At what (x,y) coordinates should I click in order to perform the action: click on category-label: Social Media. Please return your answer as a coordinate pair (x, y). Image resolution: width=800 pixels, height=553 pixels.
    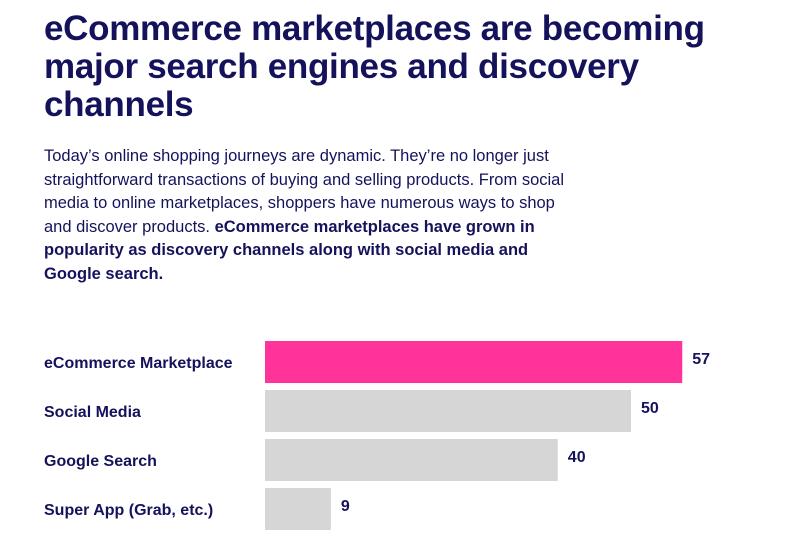
    Looking at the image, I should click on (92, 412).